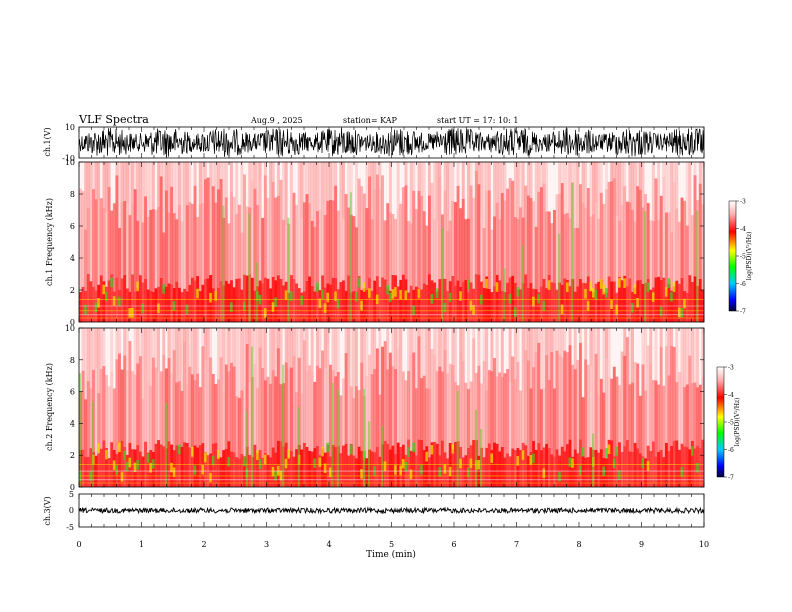 This screenshot has height=612, width=792. Describe the element at coordinates (453, 544) in the screenshot. I see `x-tick-label: 6` at that location.